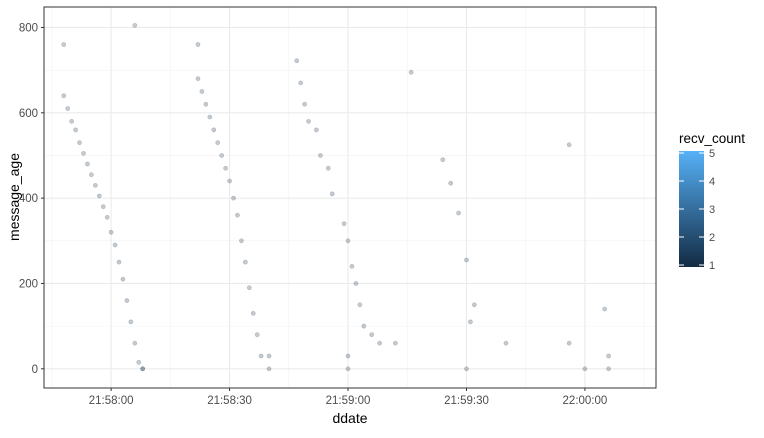 Image resolution: width=764 pixels, height=438 pixels. I want to click on y-tick-label: 800, so click(28, 28).